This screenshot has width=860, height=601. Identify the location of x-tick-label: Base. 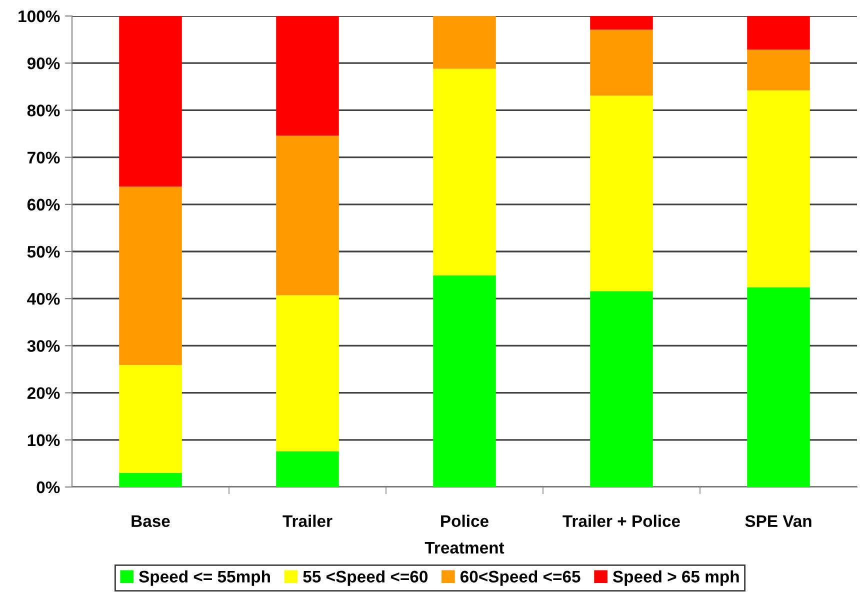
(151, 521).